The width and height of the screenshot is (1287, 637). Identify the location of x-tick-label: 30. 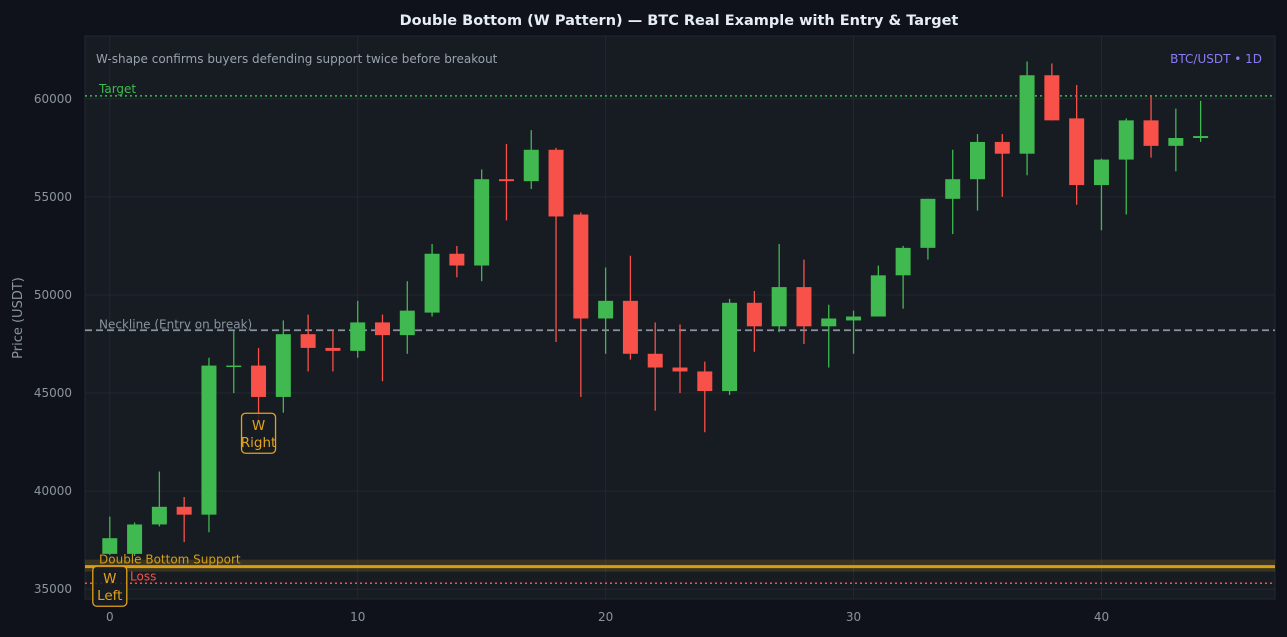
(853, 617).